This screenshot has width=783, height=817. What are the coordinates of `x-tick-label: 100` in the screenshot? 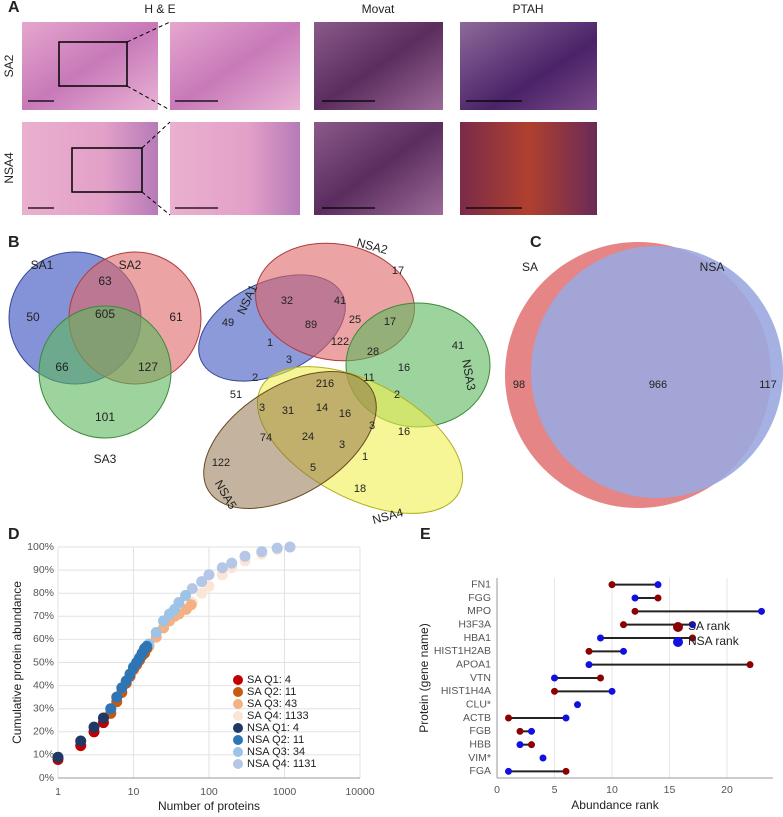 It's located at (209, 792).